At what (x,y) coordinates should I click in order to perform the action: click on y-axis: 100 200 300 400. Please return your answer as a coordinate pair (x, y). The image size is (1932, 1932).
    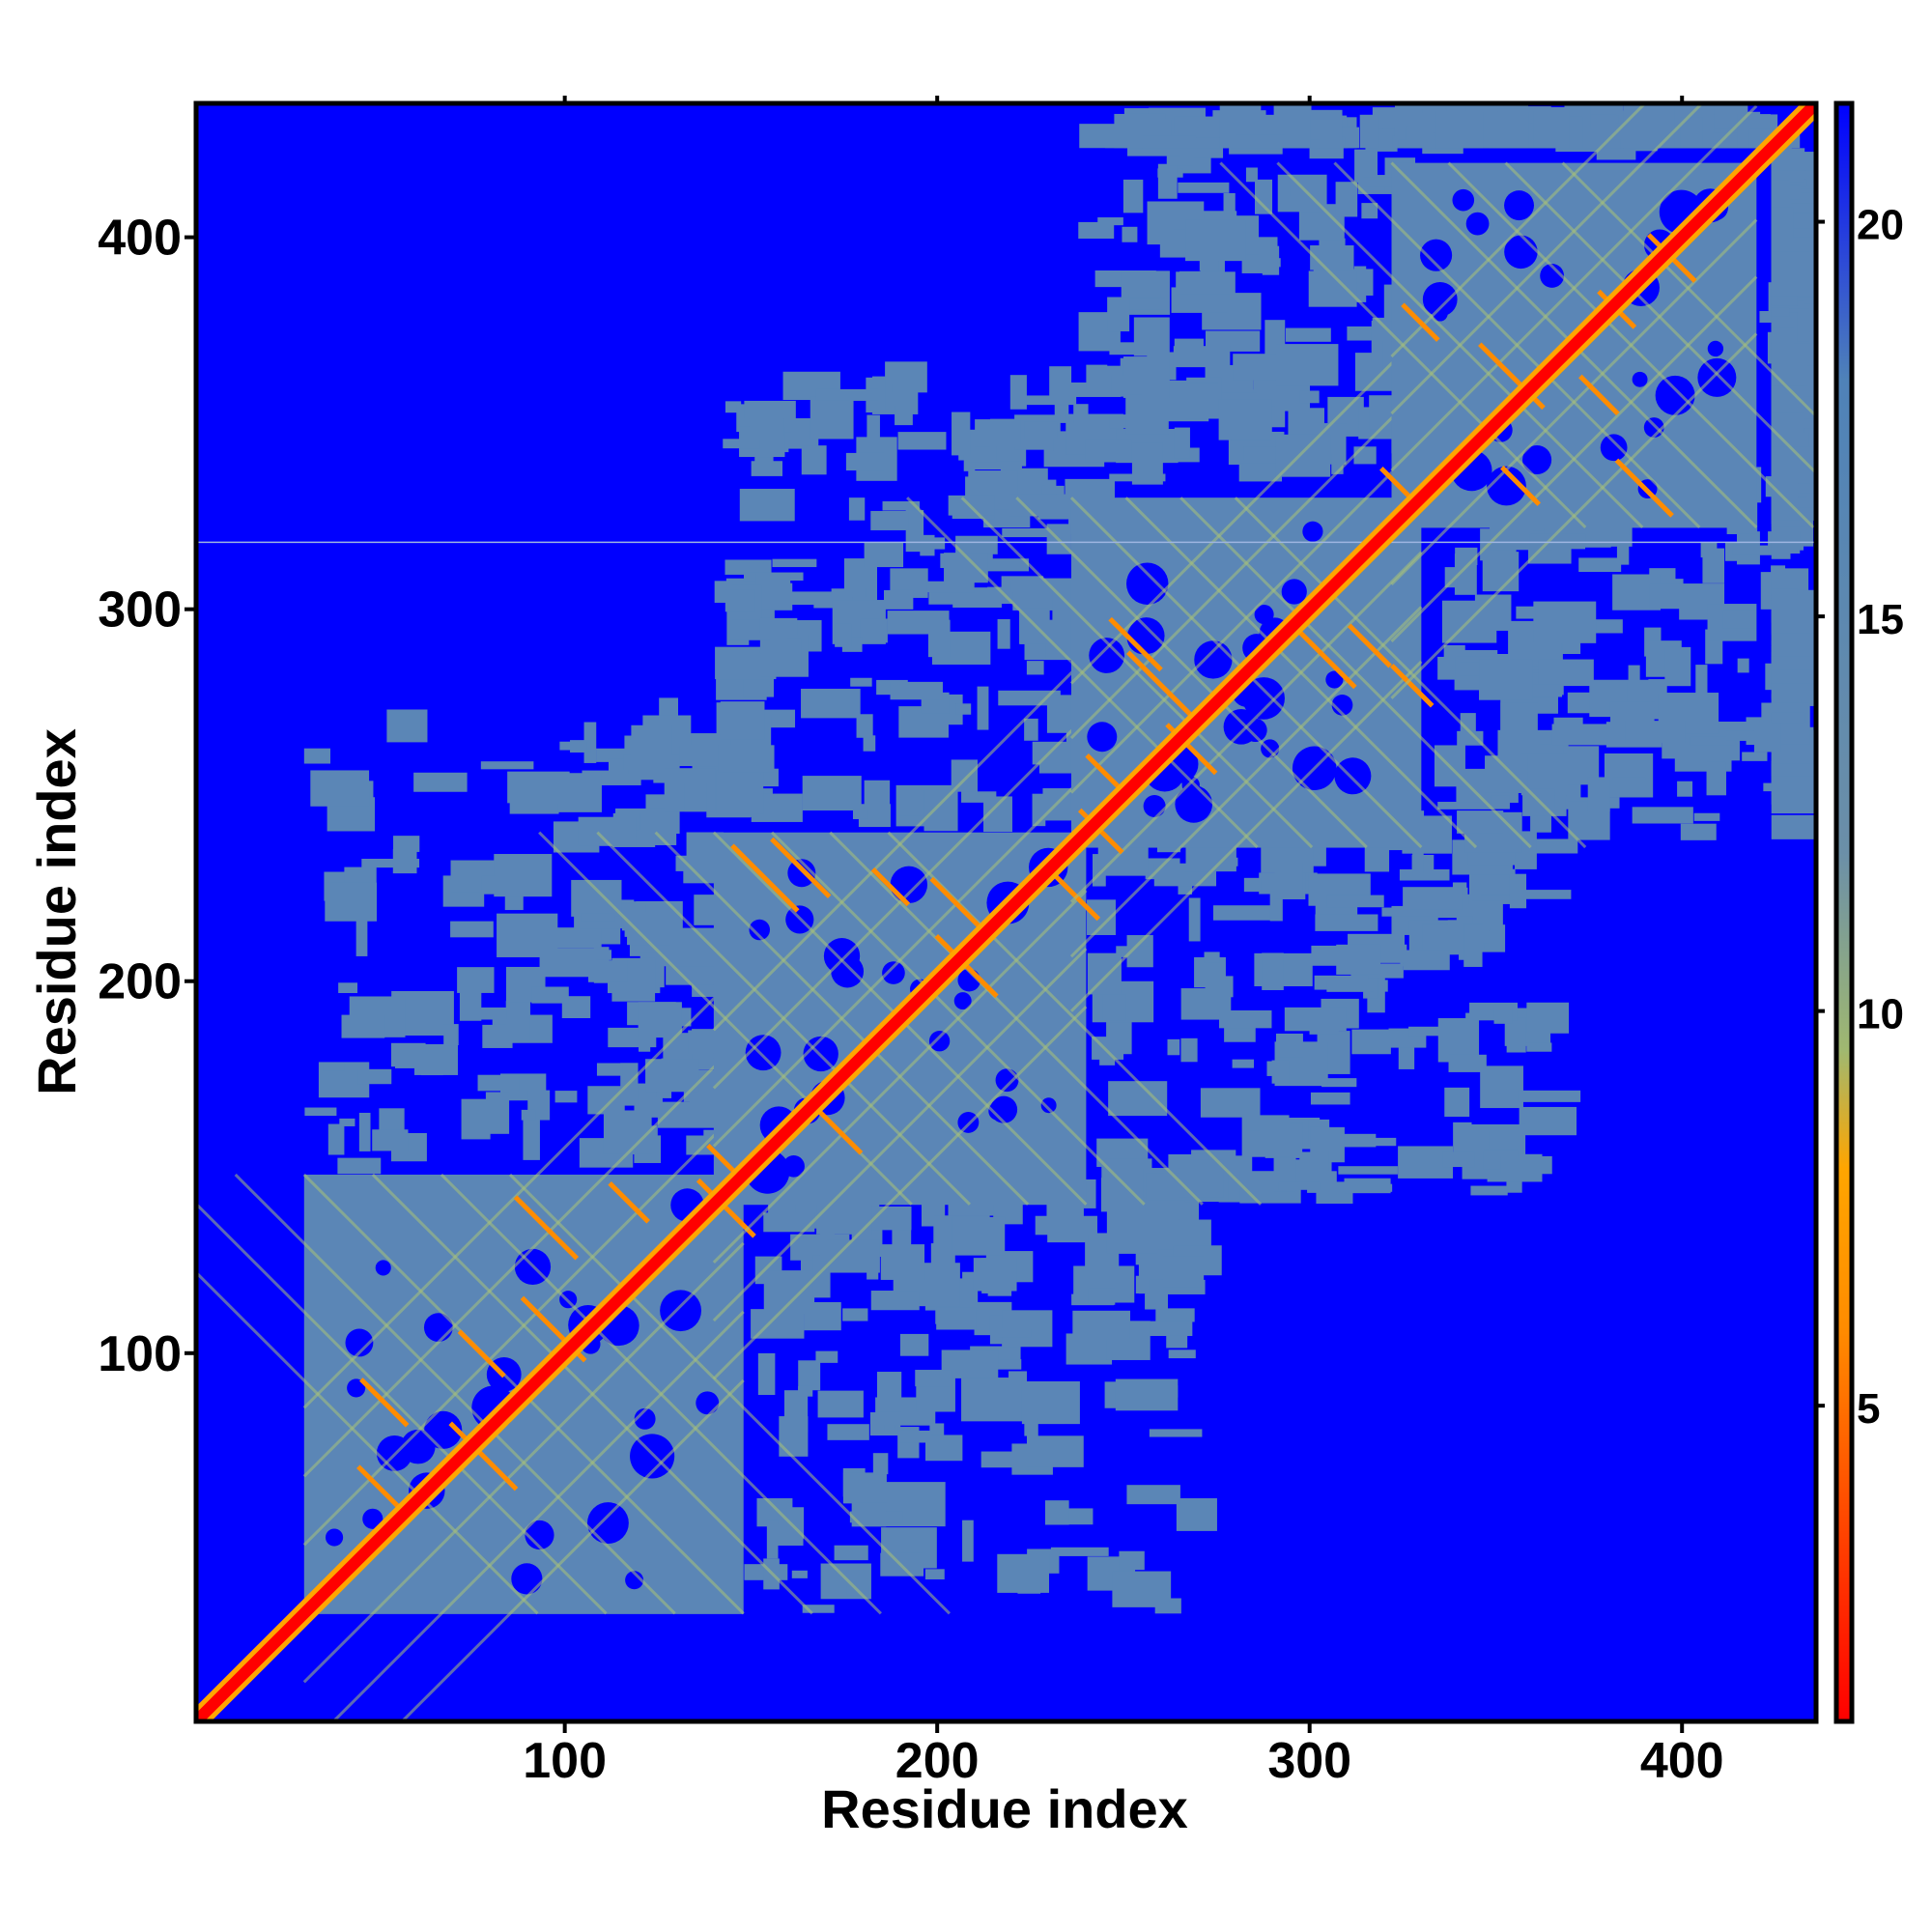
    Looking at the image, I should click on (147, 796).